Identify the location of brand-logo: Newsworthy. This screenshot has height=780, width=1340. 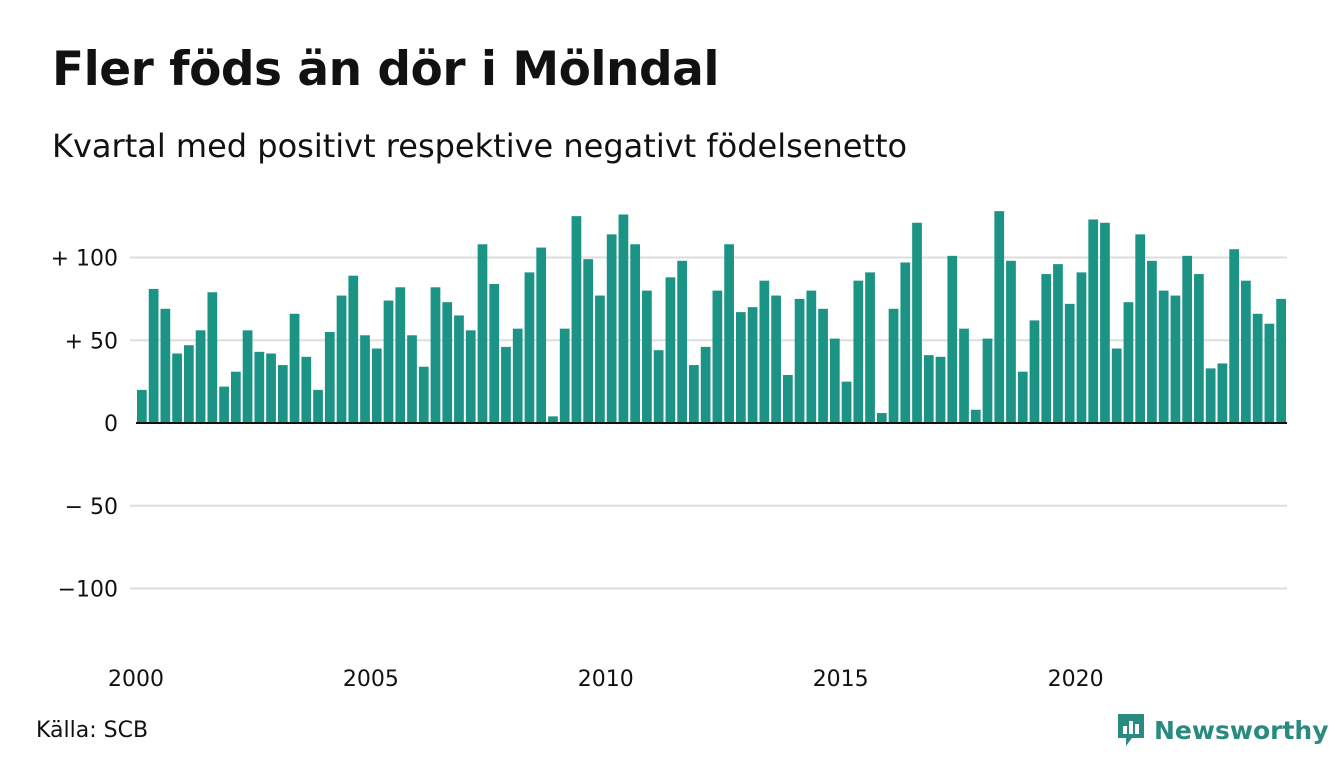
(1222, 730).